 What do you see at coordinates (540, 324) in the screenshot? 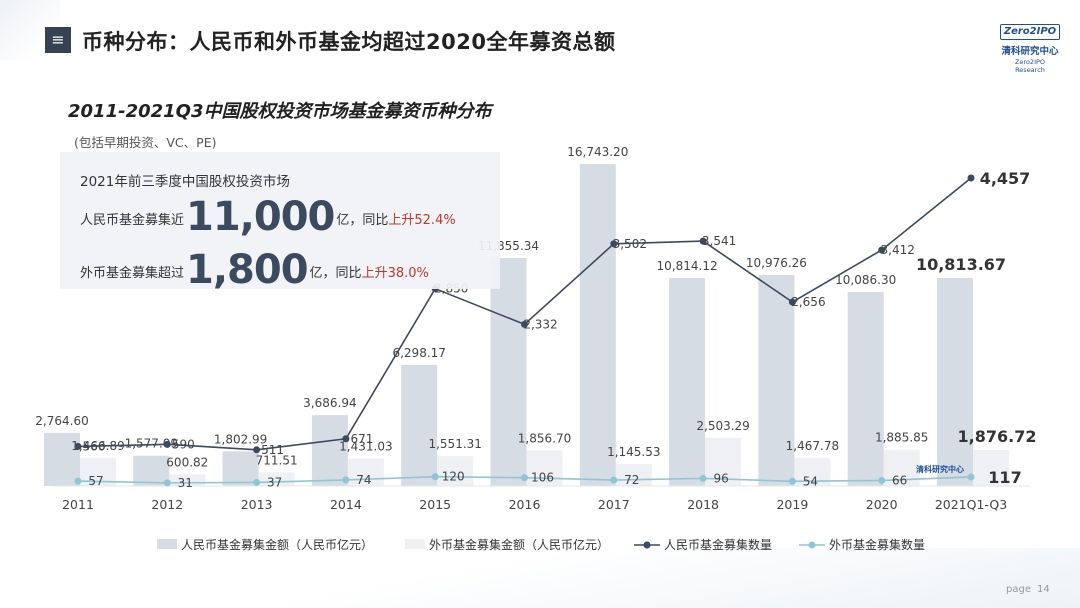
I see `rmb-count-label: 2,332` at bounding box center [540, 324].